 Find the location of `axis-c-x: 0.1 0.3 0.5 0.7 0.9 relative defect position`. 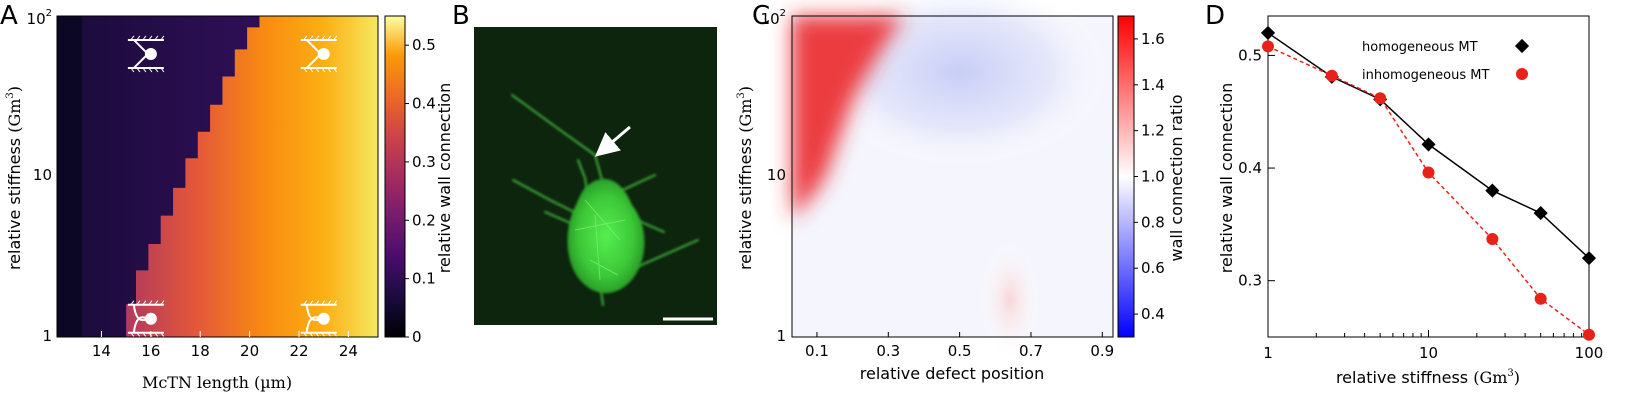

axis-c-x: 0.1 0.3 0.5 0.7 0.9 relative defect position is located at coordinates (959, 357).